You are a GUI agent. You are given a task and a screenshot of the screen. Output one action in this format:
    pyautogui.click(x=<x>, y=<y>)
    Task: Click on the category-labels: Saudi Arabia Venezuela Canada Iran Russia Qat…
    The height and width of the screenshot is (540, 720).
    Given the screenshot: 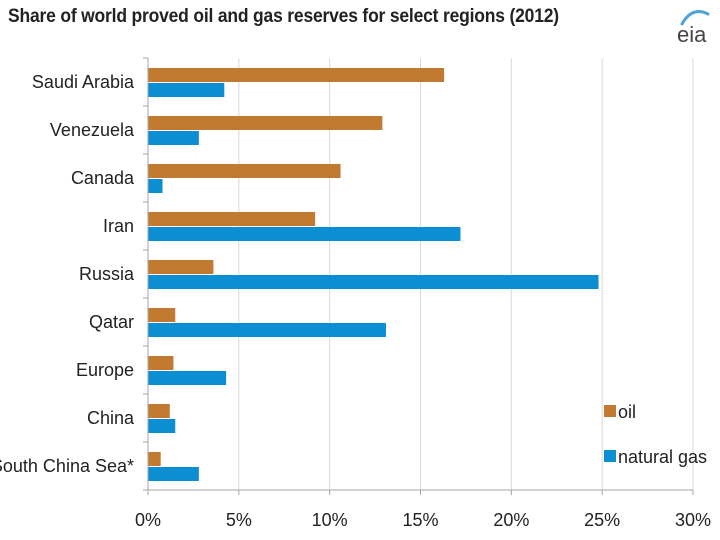 What is the action you would take?
    pyautogui.click(x=67, y=274)
    